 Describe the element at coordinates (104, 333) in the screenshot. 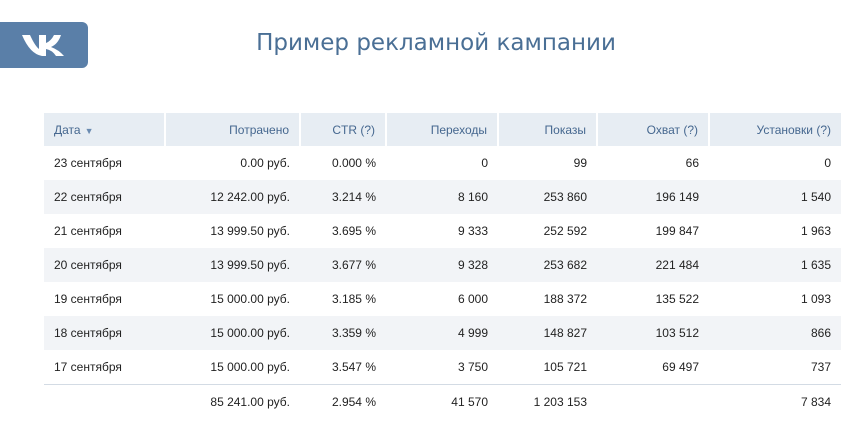

I see `cell-date: 18 сентября` at that location.